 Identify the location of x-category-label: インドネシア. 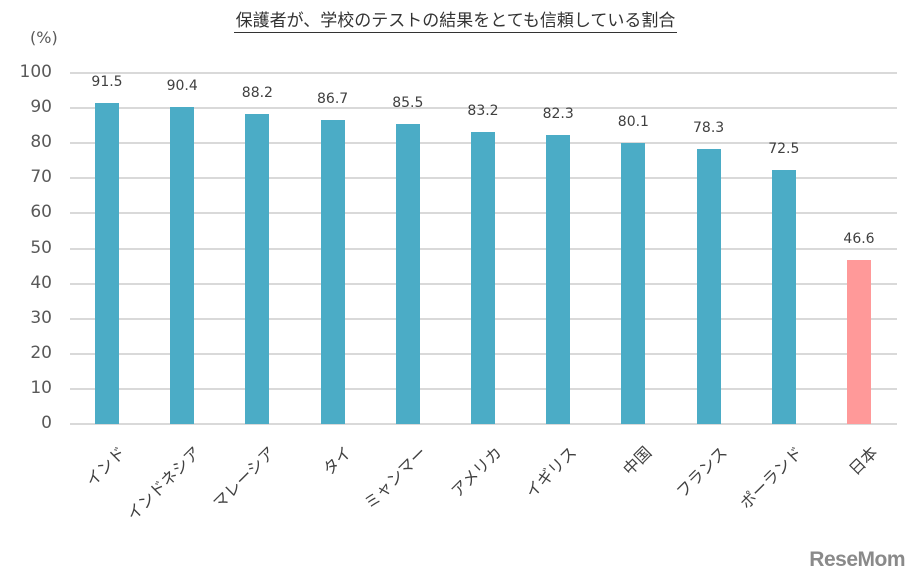
(164, 483).